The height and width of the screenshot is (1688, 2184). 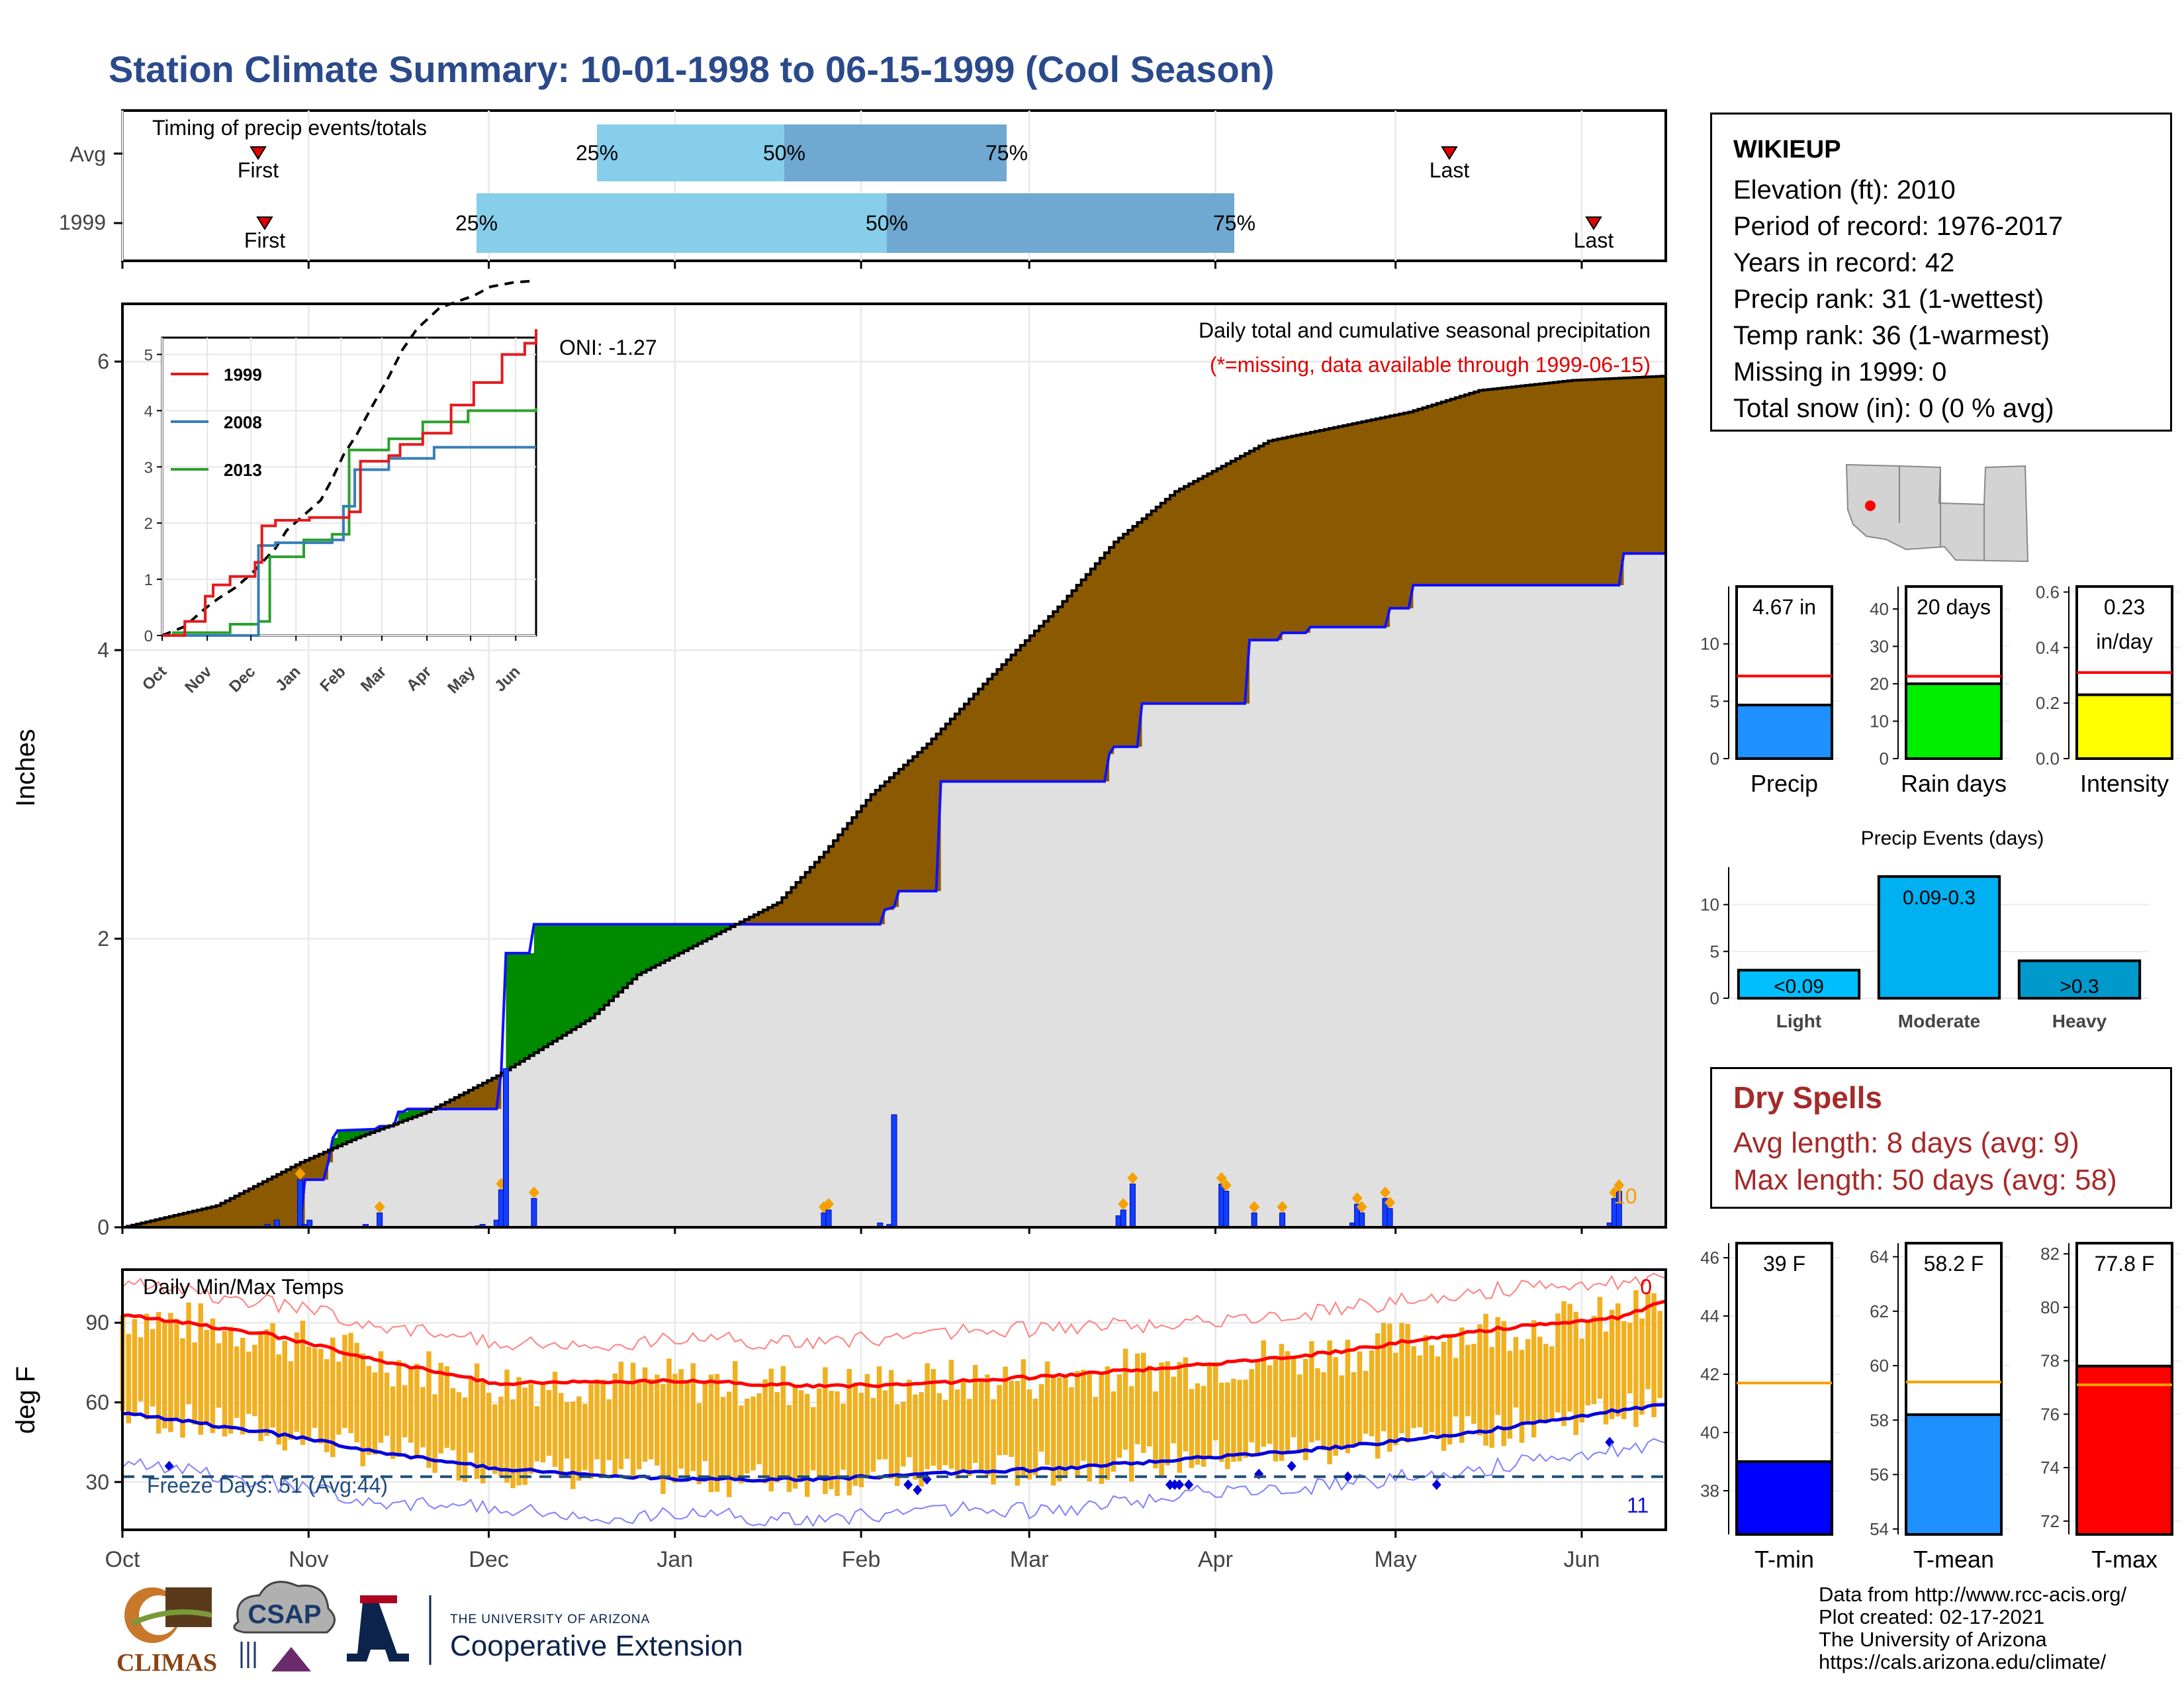 I want to click on timing-1999-q2-bar, so click(x=1060, y=223).